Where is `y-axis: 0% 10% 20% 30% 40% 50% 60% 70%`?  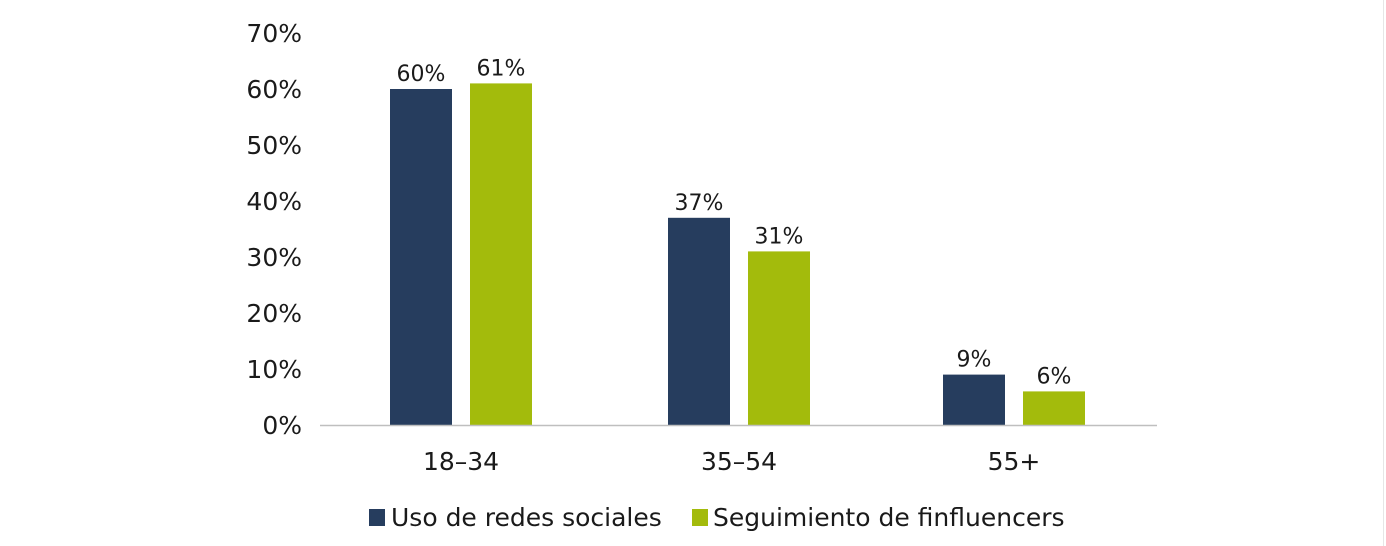 y-axis: 0% 10% 20% 30% 40% 50% 60% 70% is located at coordinates (274, 229).